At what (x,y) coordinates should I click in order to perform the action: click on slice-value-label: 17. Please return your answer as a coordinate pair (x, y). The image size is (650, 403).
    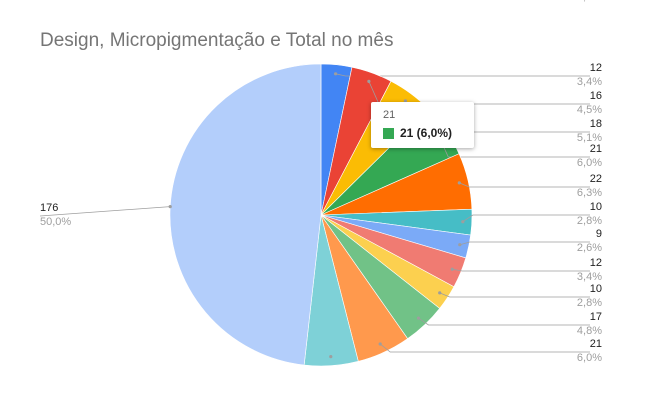
    Looking at the image, I should click on (596, 317).